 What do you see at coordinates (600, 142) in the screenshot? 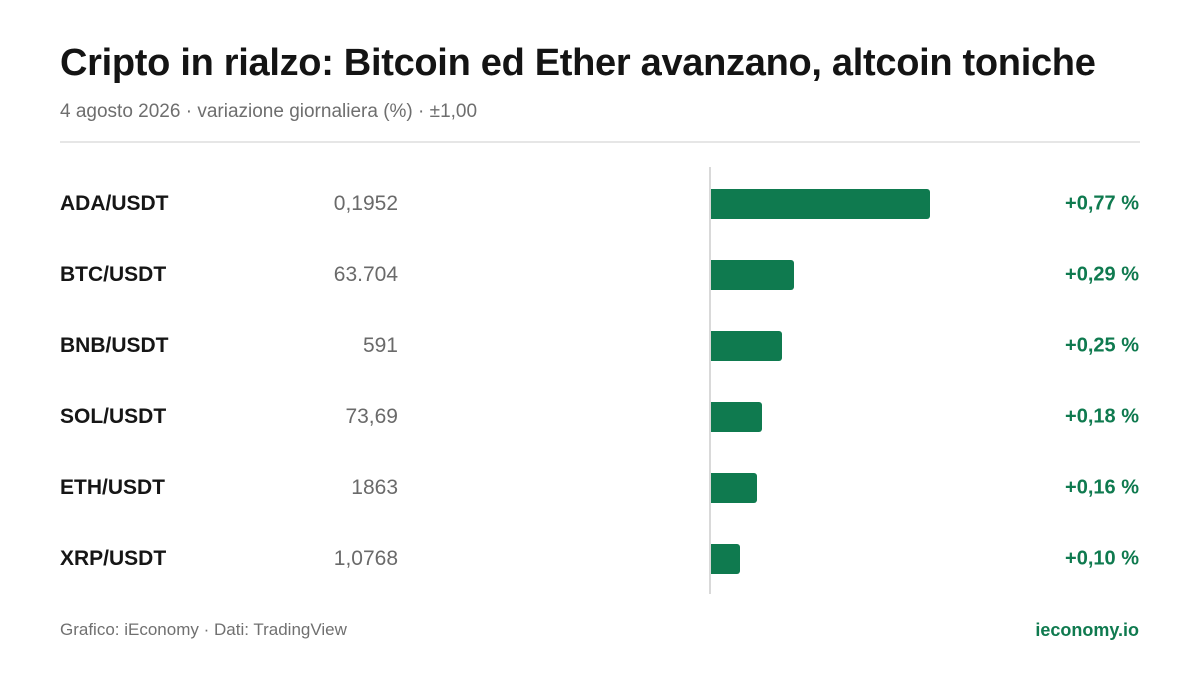
I see `header-divider` at bounding box center [600, 142].